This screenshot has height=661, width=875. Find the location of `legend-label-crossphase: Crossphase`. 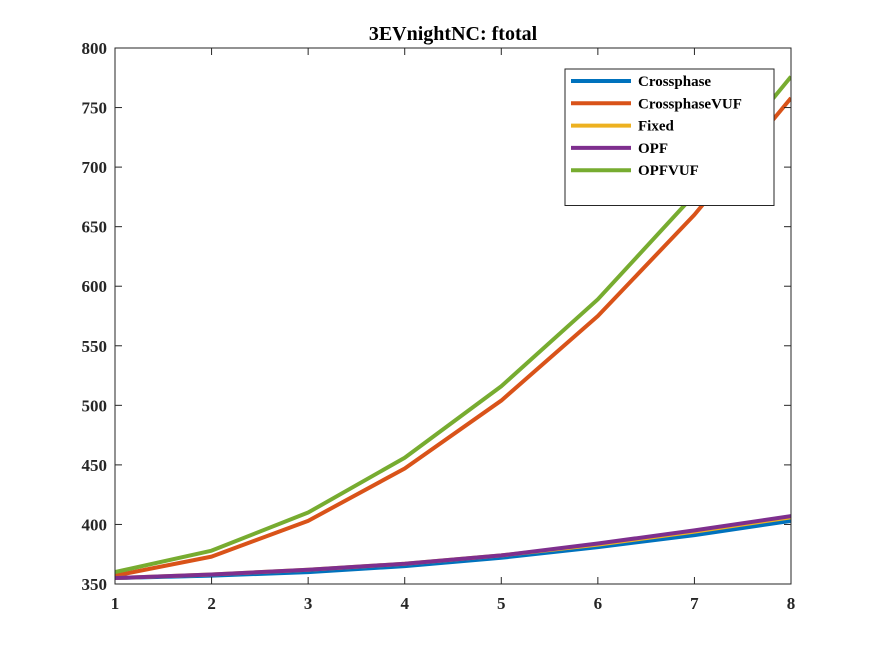

legend-label-crossphase: Crossphase is located at coordinates (674, 82).